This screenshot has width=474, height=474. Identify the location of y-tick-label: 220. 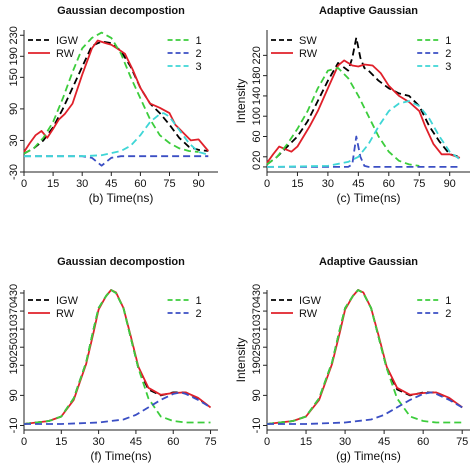
(257, 55).